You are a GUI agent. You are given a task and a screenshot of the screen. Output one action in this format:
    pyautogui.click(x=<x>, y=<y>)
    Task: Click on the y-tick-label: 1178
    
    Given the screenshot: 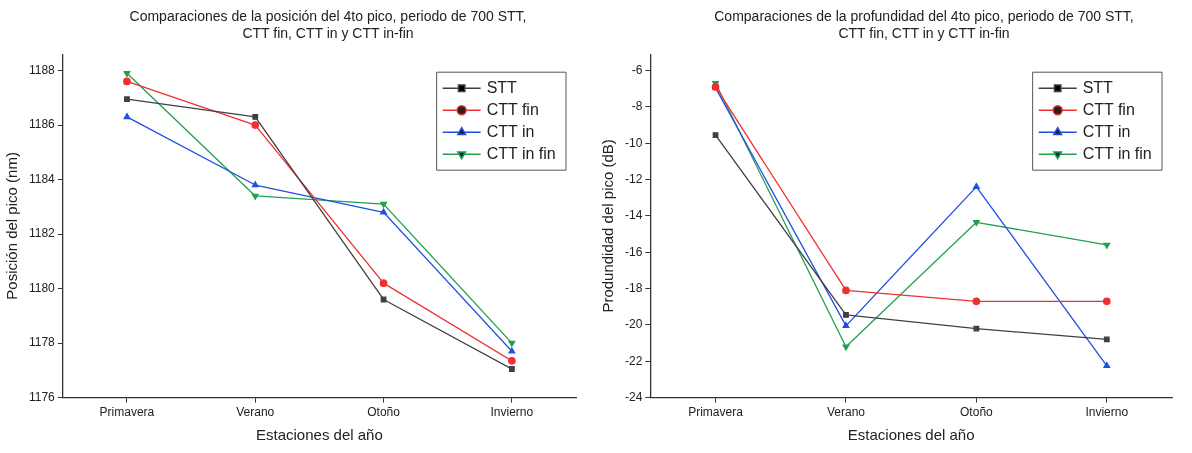 What is the action you would take?
    pyautogui.click(x=42, y=342)
    